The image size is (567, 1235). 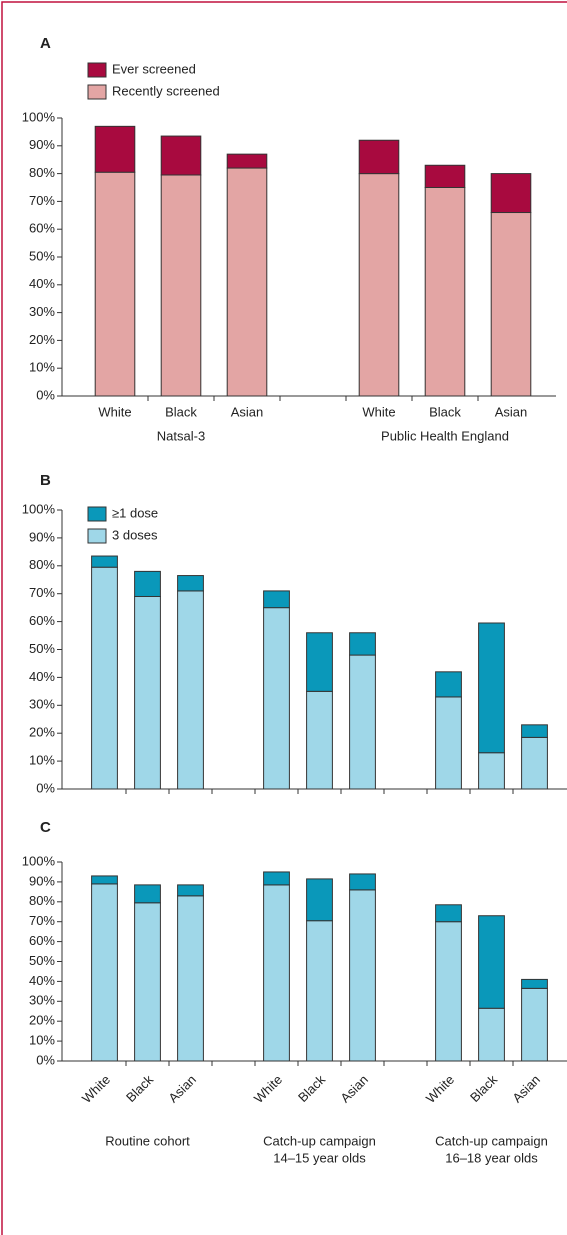 What do you see at coordinates (181, 435) in the screenshot?
I see `group-label: Natsal-3` at bounding box center [181, 435].